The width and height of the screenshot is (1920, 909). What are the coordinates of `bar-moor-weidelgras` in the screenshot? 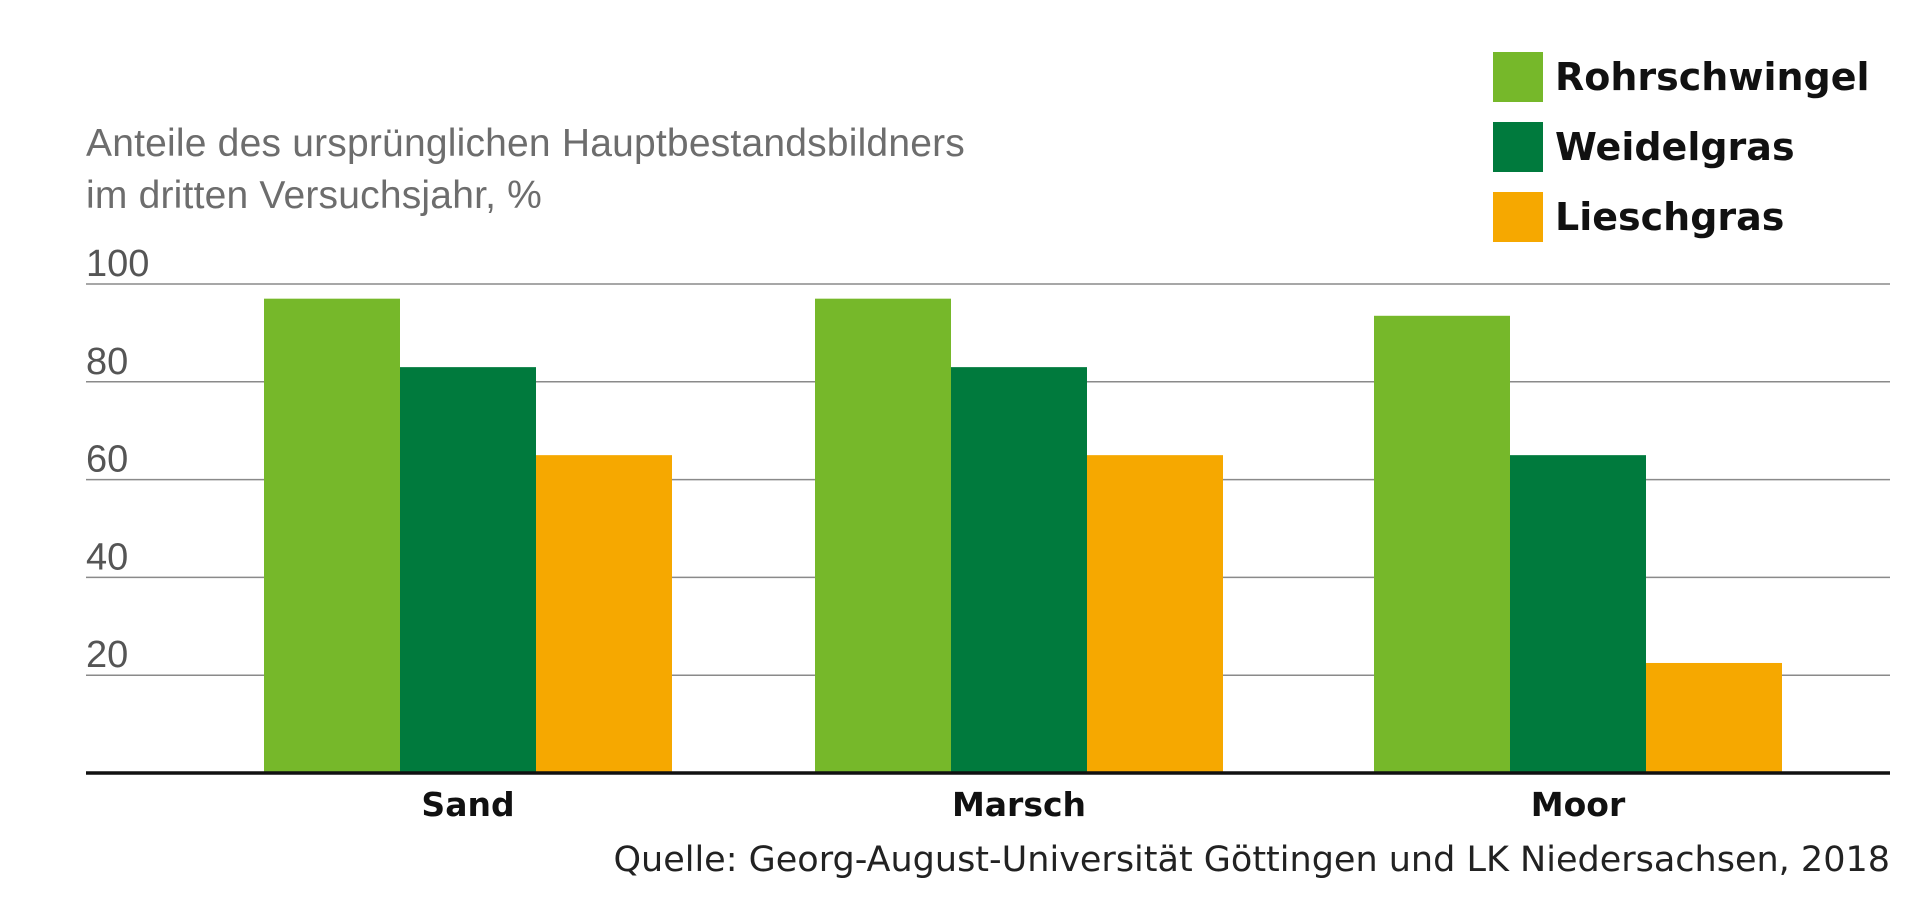 It's located at (1578, 614).